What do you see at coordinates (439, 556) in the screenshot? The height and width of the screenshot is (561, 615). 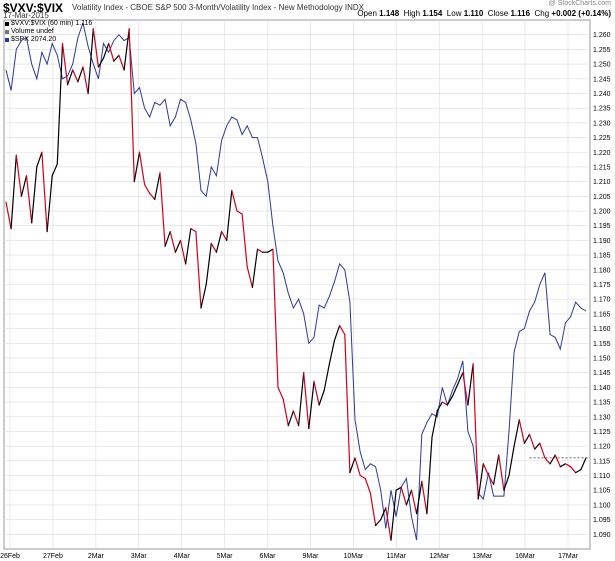 I see `x-tick-label: 12Mar` at bounding box center [439, 556].